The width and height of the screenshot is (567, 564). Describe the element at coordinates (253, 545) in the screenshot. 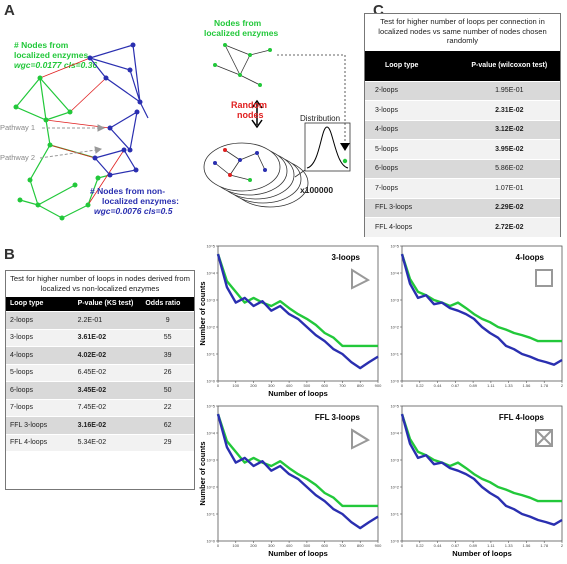

I see `x-tick-label: 200` at that location.